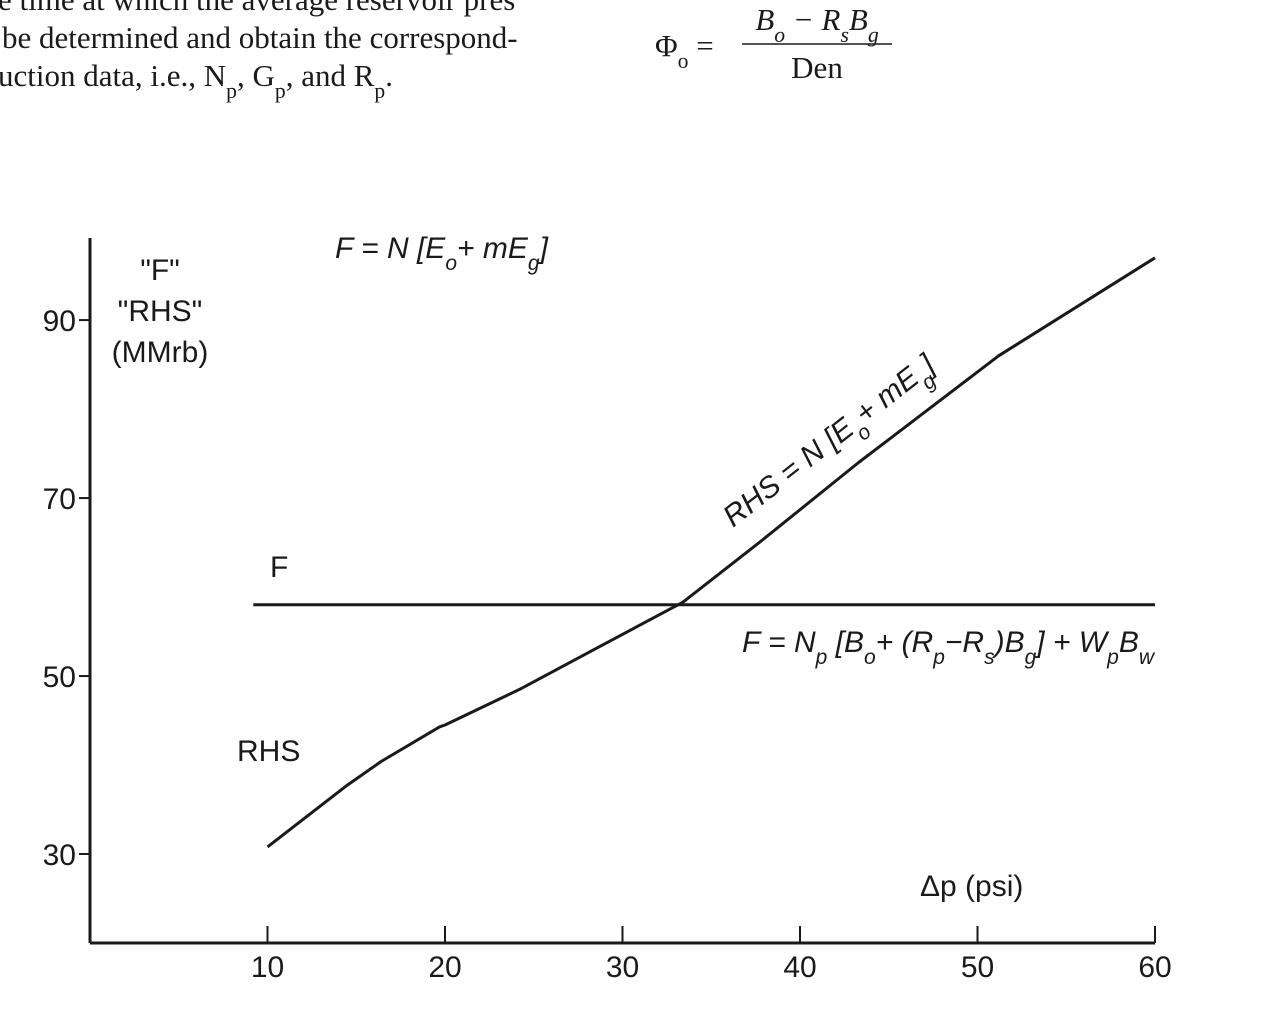 The width and height of the screenshot is (1286, 1023). What do you see at coordinates (256, 75) in the screenshot?
I see `text-run: , G` at bounding box center [256, 75].